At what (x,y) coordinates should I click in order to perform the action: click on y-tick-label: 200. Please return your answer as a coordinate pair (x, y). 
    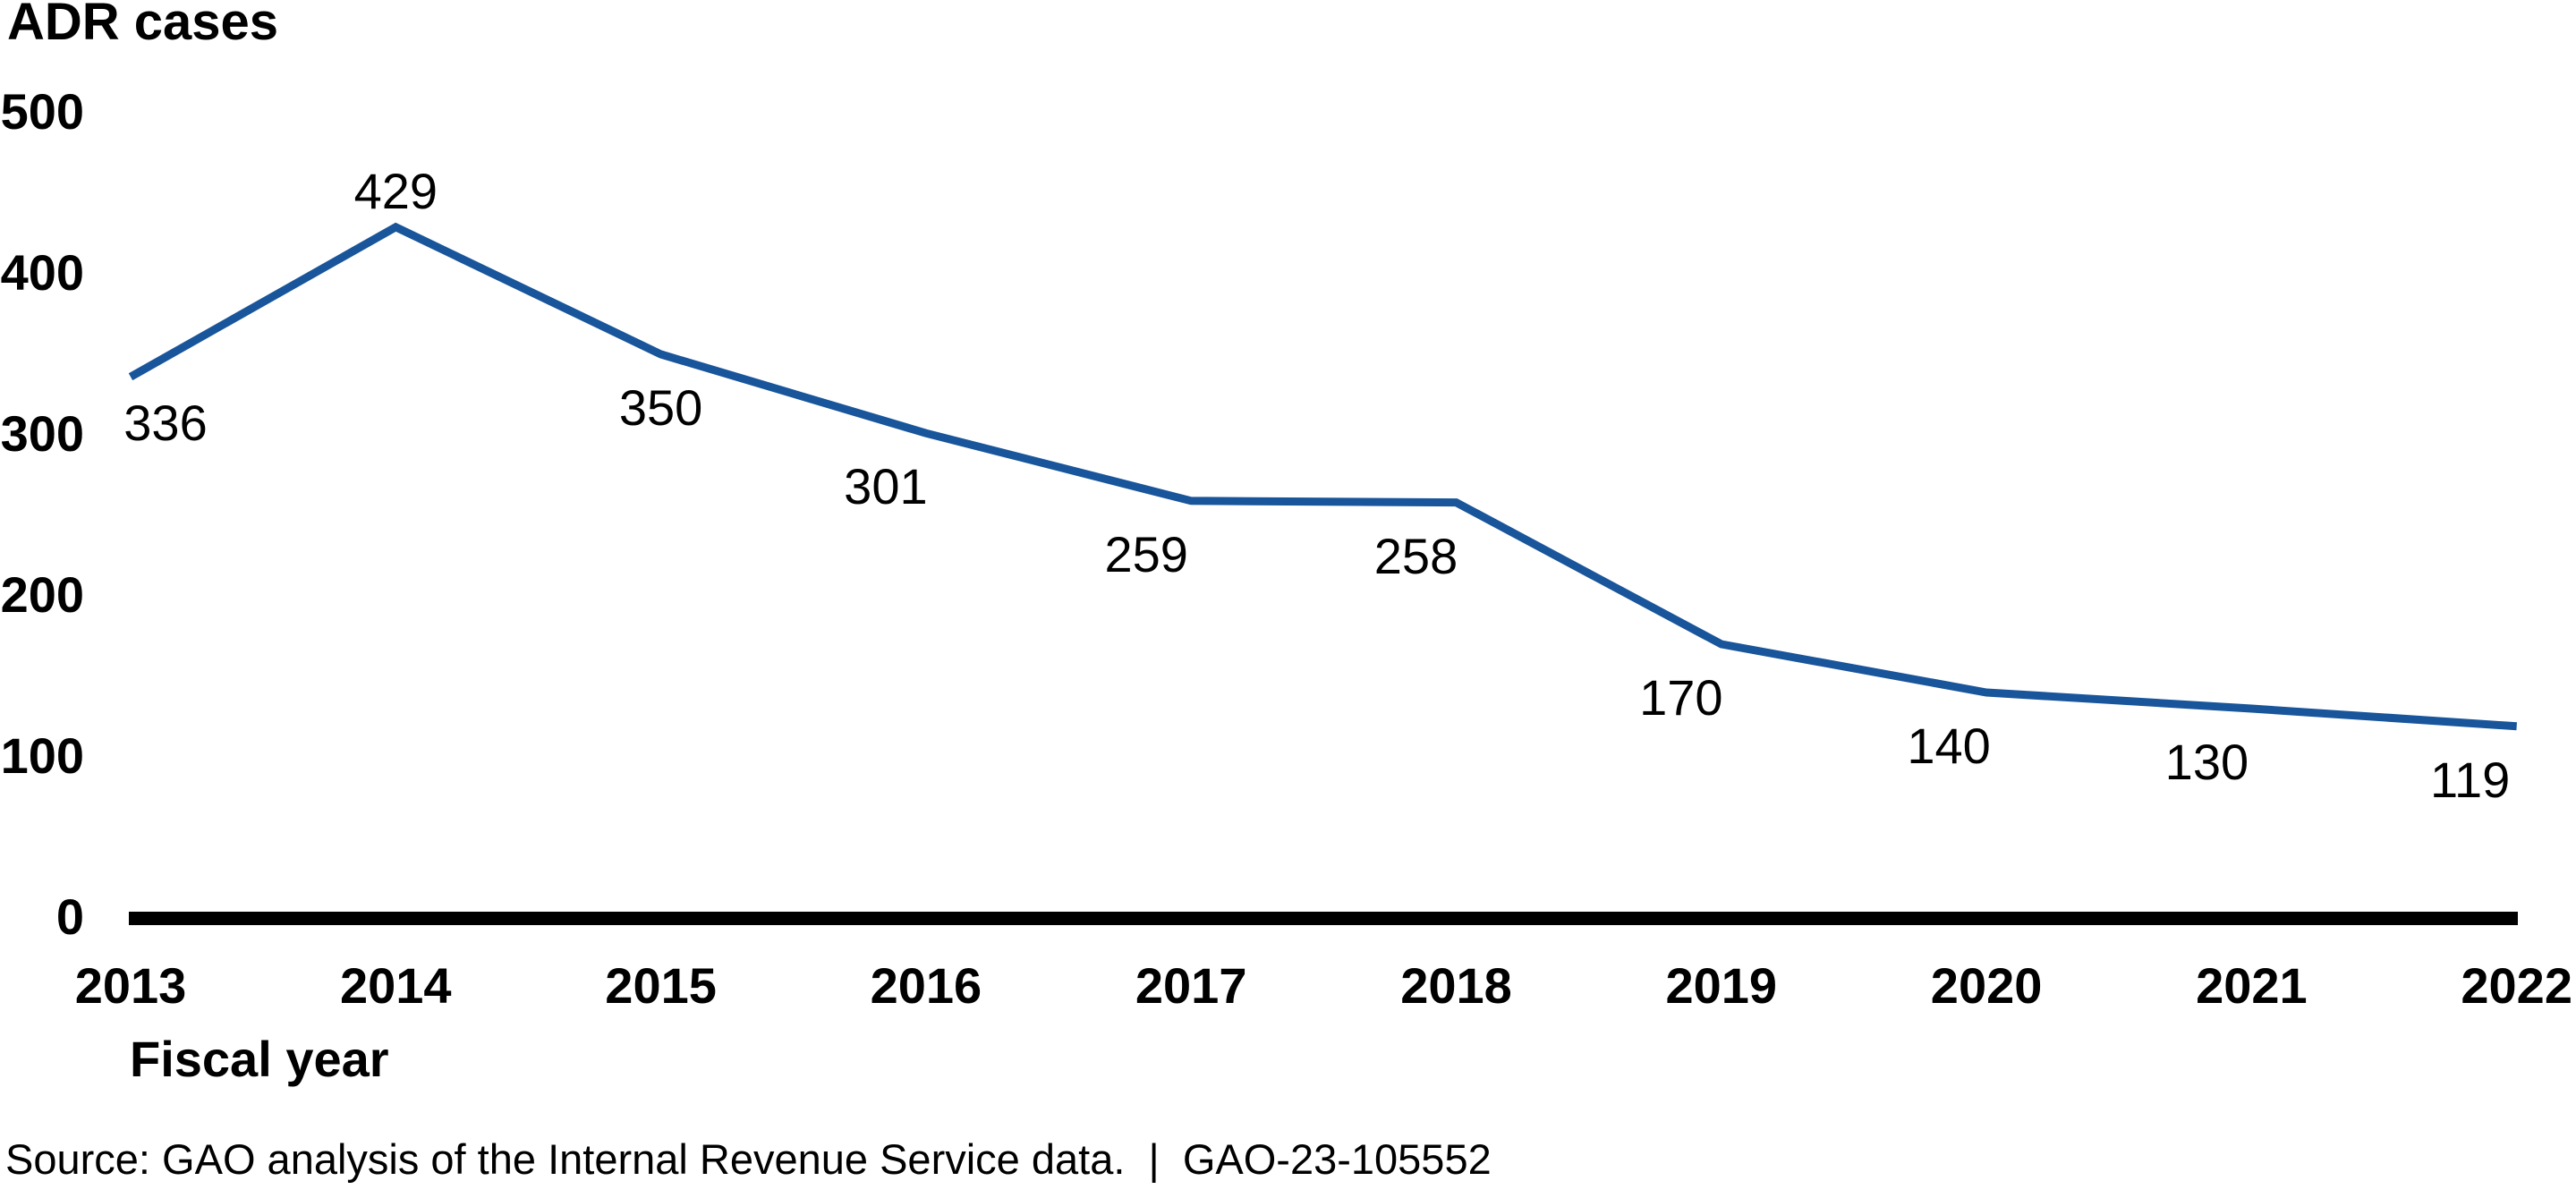
    Looking at the image, I should click on (42, 594).